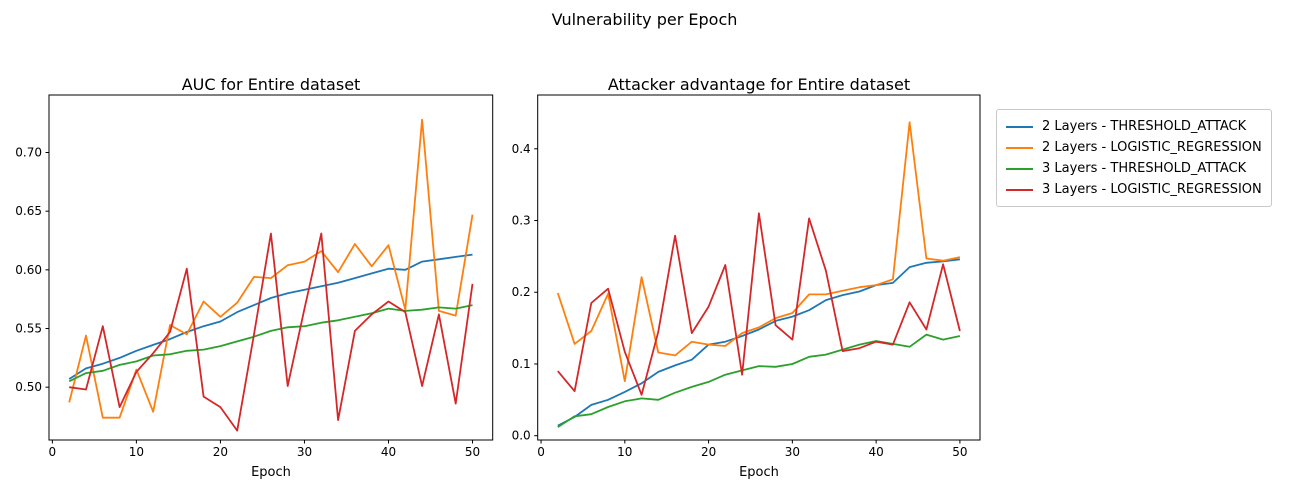 The width and height of the screenshot is (1289, 495). I want to click on advantage-x-tick-label: 0, so click(541, 452).